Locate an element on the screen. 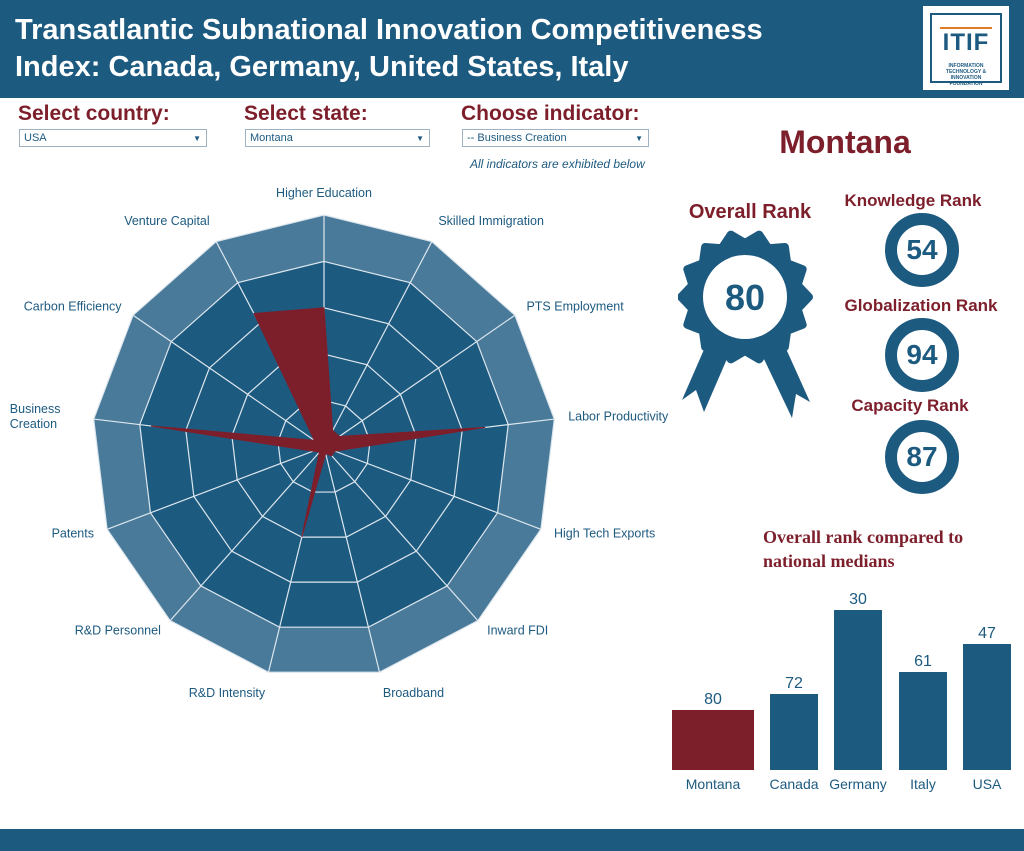 This screenshot has width=1024, height=851. award-badge-icon: 80 is located at coordinates (745, 324).